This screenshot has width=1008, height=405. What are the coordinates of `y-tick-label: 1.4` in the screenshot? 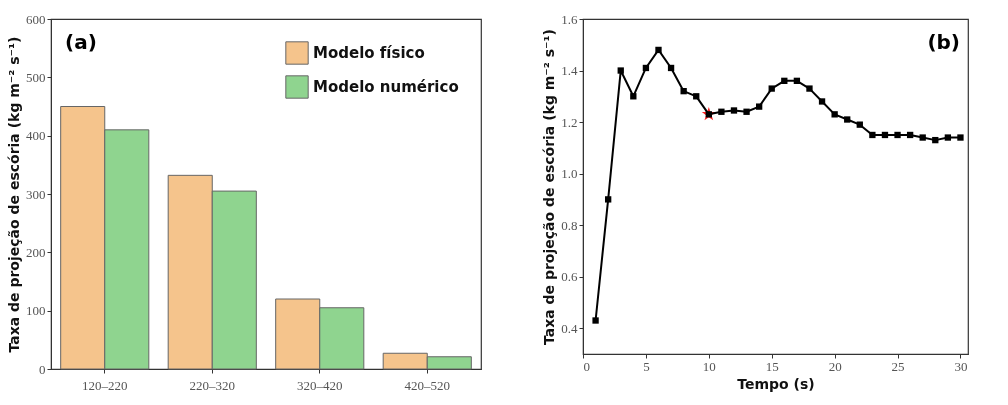 It's located at (569, 71).